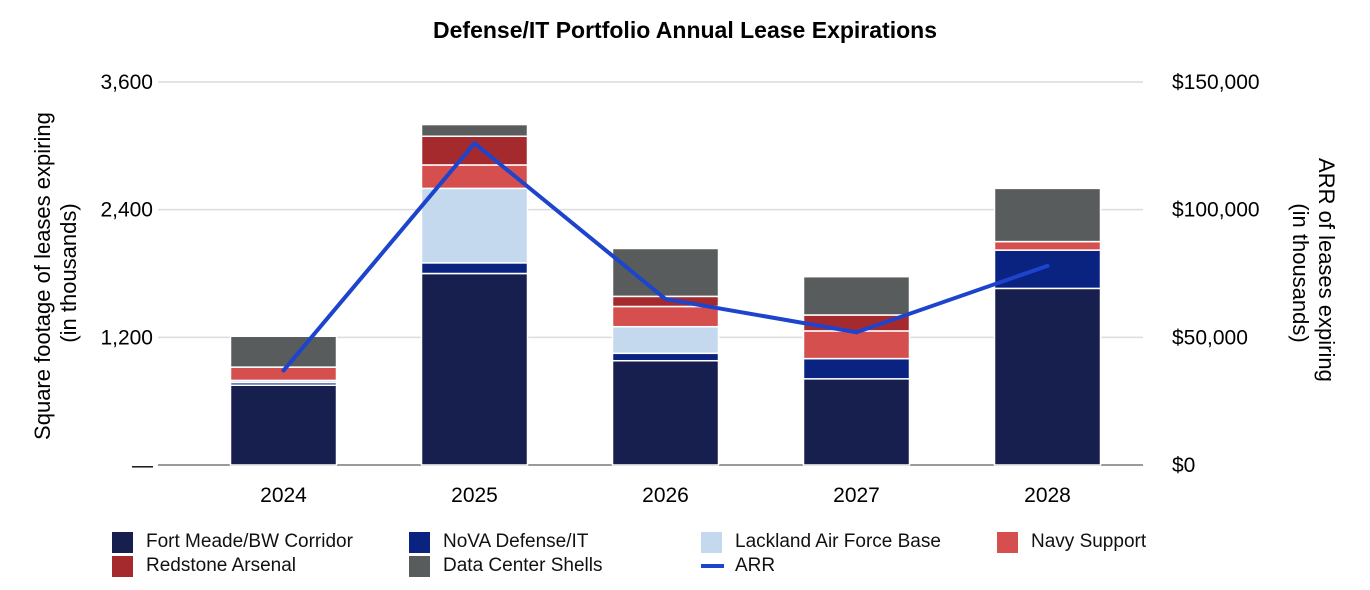 Image resolution: width=1370 pixels, height=590 pixels. What do you see at coordinates (249, 541) in the screenshot?
I see `legend-label-fort-meade: Fort Meade/BW Corridor` at bounding box center [249, 541].